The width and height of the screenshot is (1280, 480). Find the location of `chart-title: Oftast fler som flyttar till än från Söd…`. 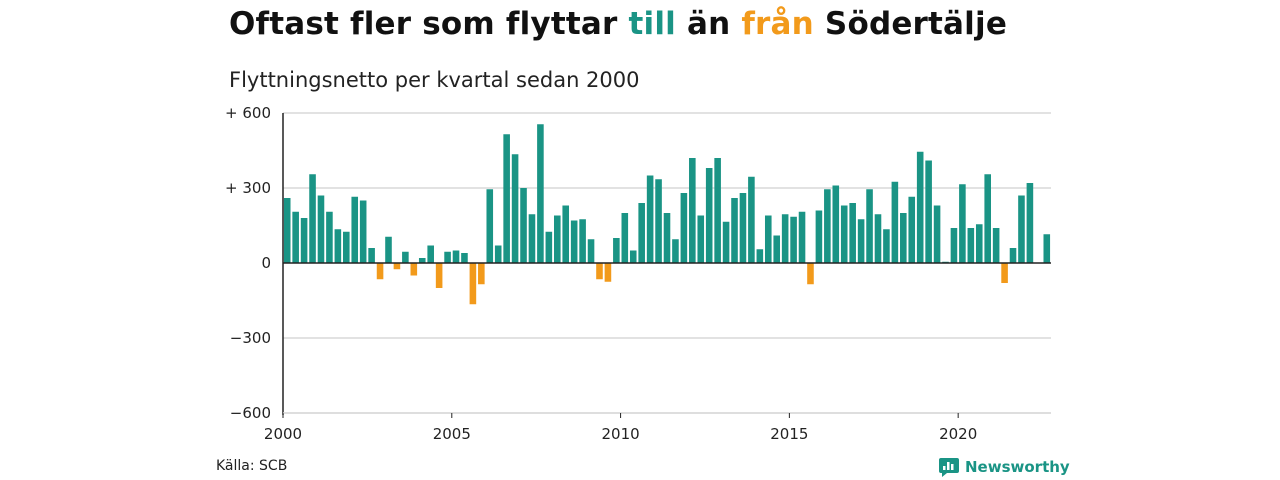

chart-title: Oftast fler som flyttar till än från Söd… is located at coordinates (618, 24).